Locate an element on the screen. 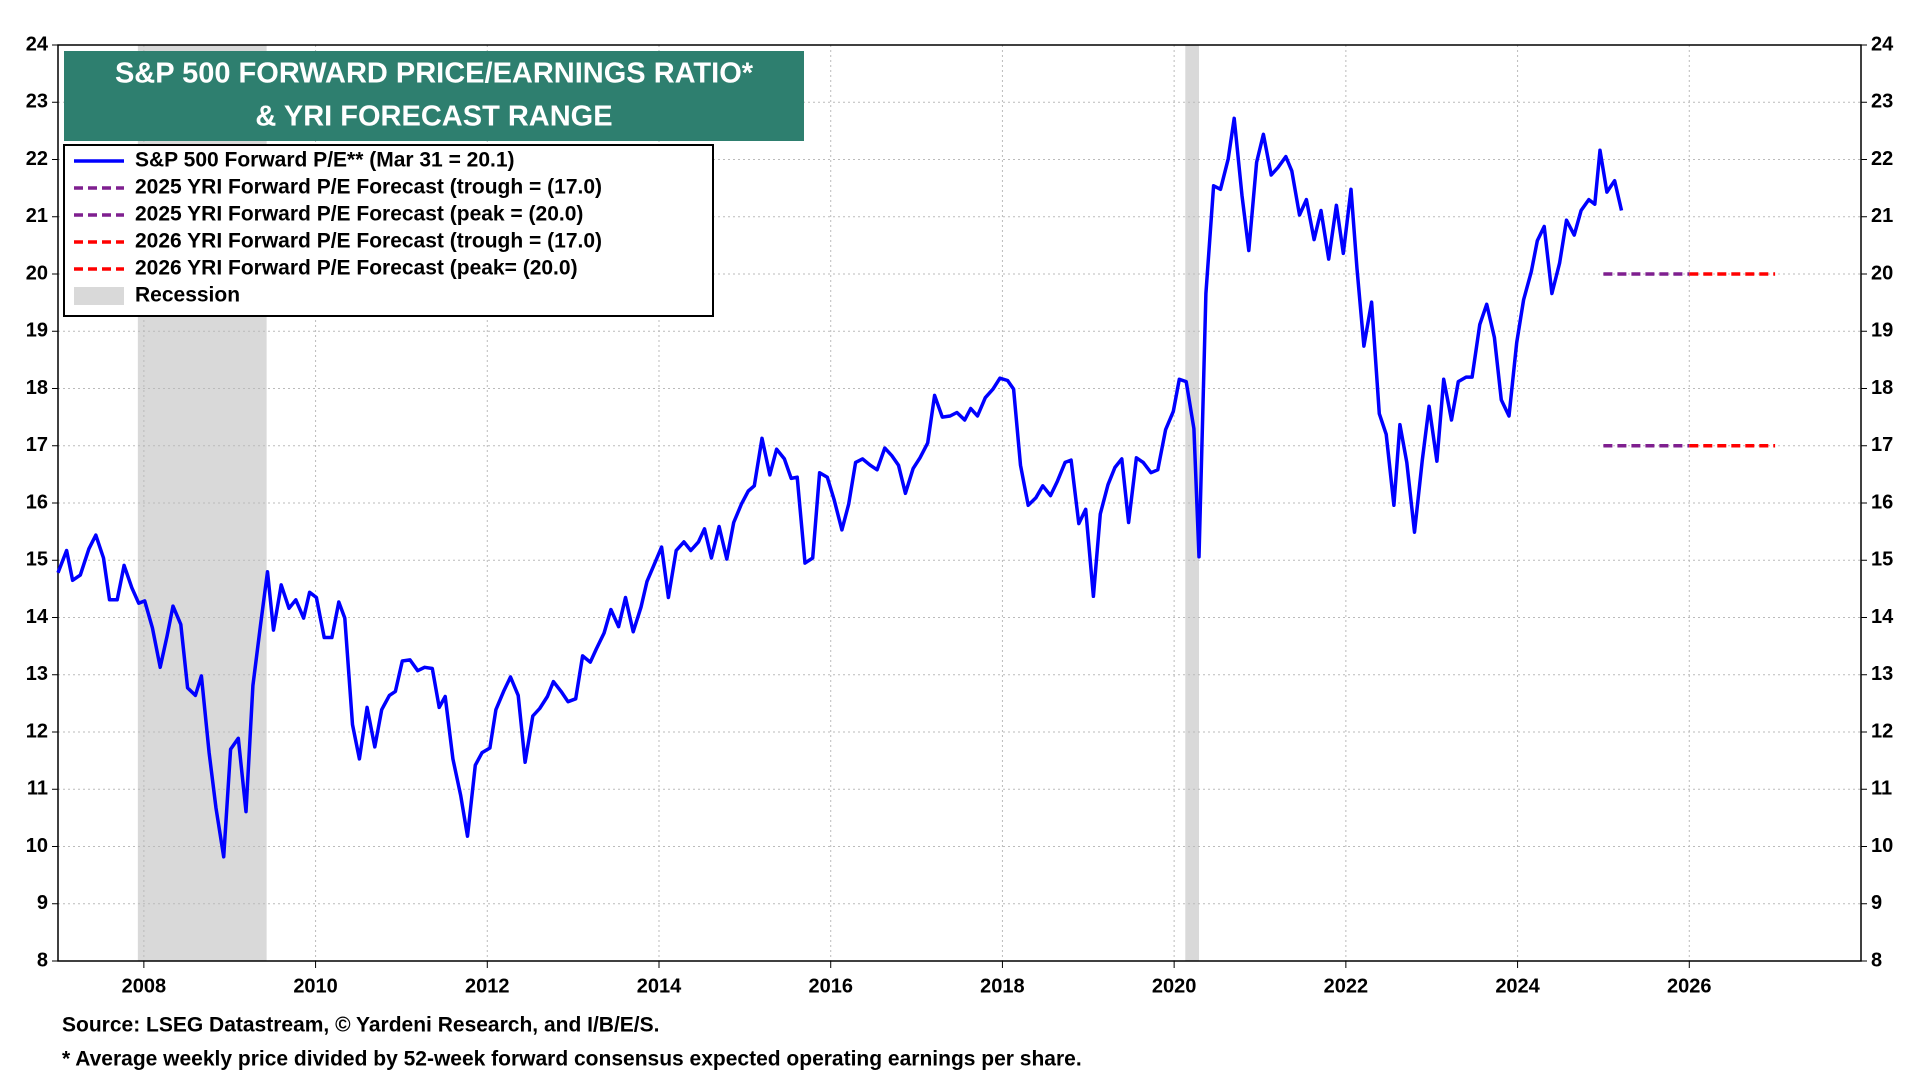  x-tick-label: 2008 is located at coordinates (144, 986).